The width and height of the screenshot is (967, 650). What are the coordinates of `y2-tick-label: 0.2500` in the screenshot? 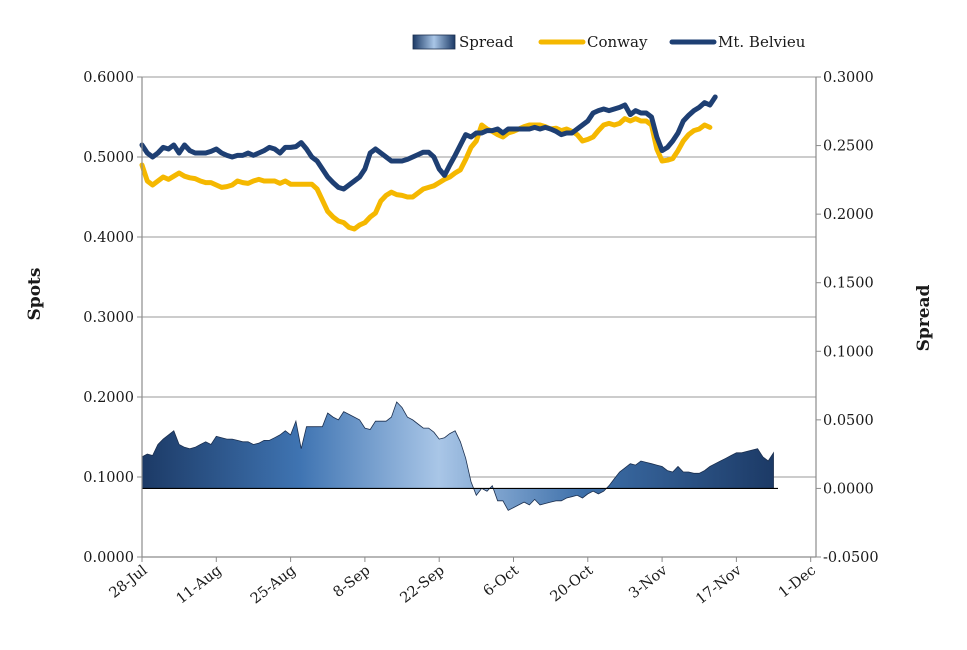 It's located at (848, 147).